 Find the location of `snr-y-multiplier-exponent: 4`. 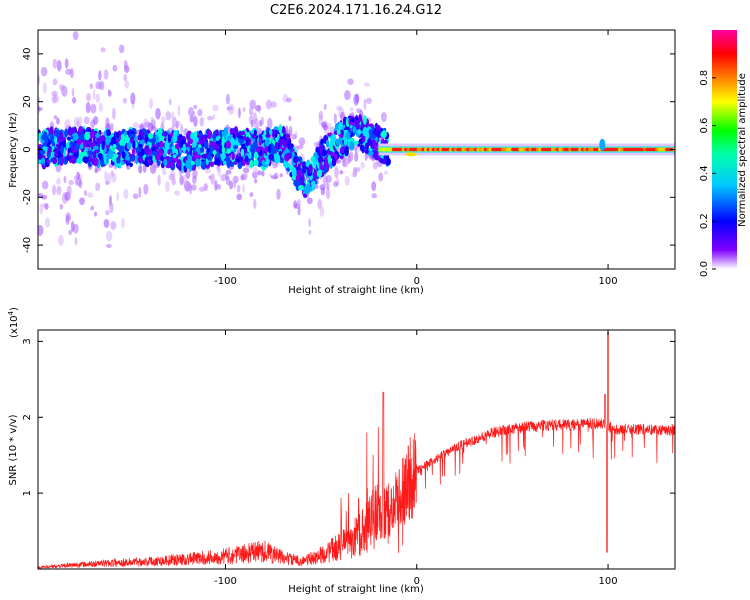

snr-y-multiplier-exponent: 4 is located at coordinates (11, 312).